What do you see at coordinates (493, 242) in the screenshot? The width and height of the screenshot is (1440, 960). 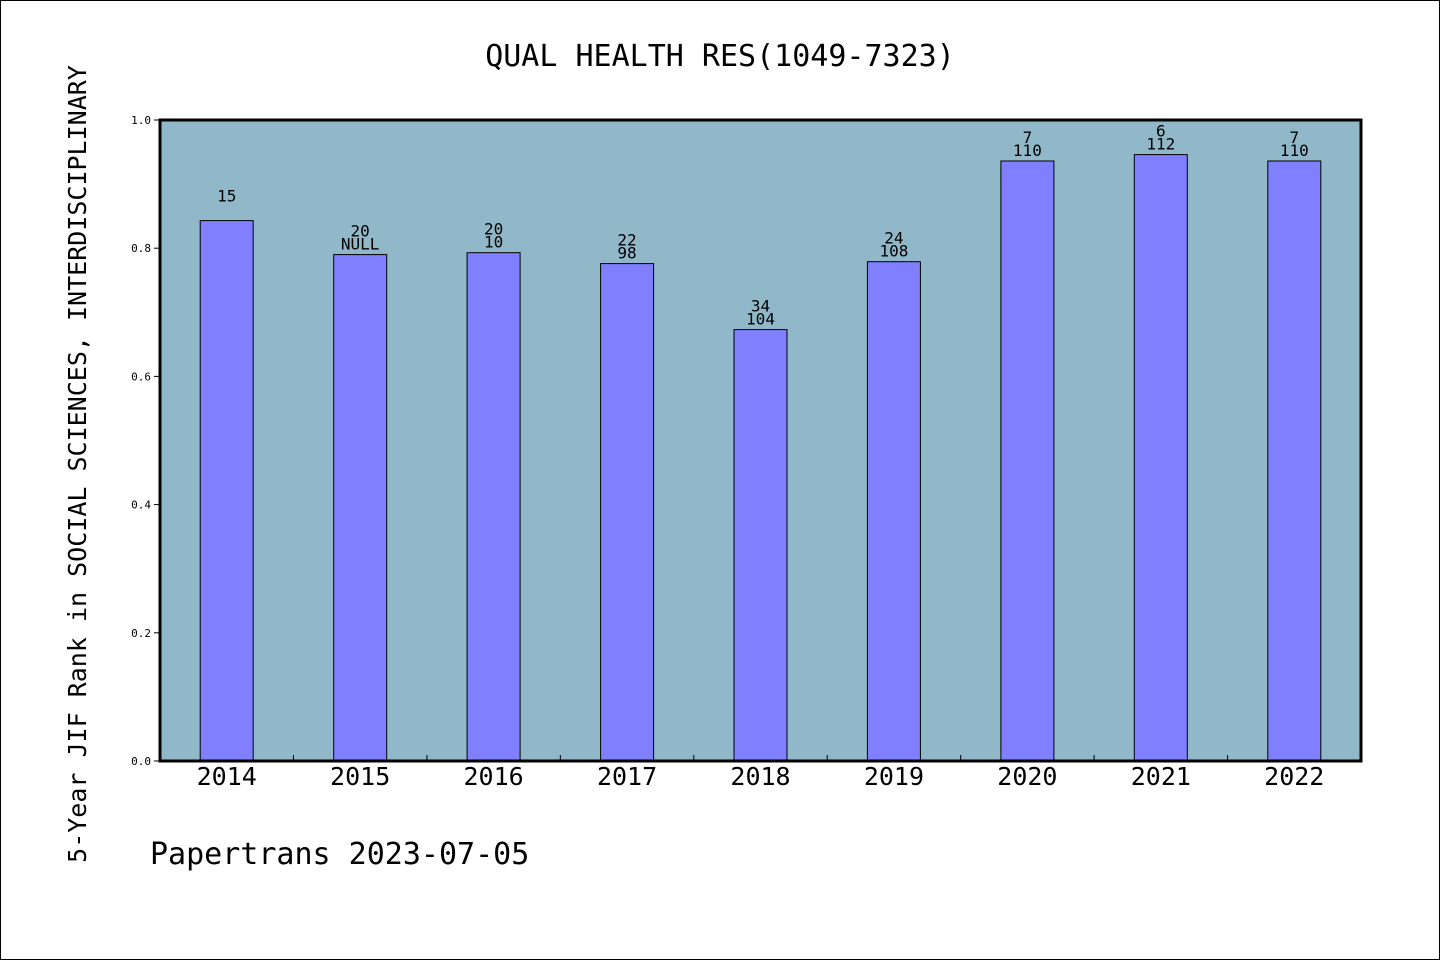 I see `bar-label-bottom-2016: 10` at bounding box center [493, 242].